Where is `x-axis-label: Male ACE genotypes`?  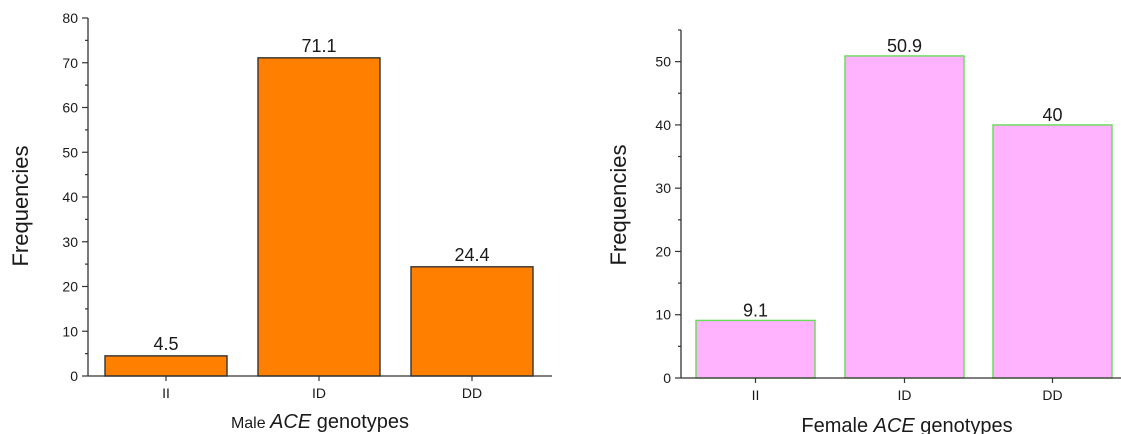 x-axis-label: Male ACE genotypes is located at coordinates (320, 422).